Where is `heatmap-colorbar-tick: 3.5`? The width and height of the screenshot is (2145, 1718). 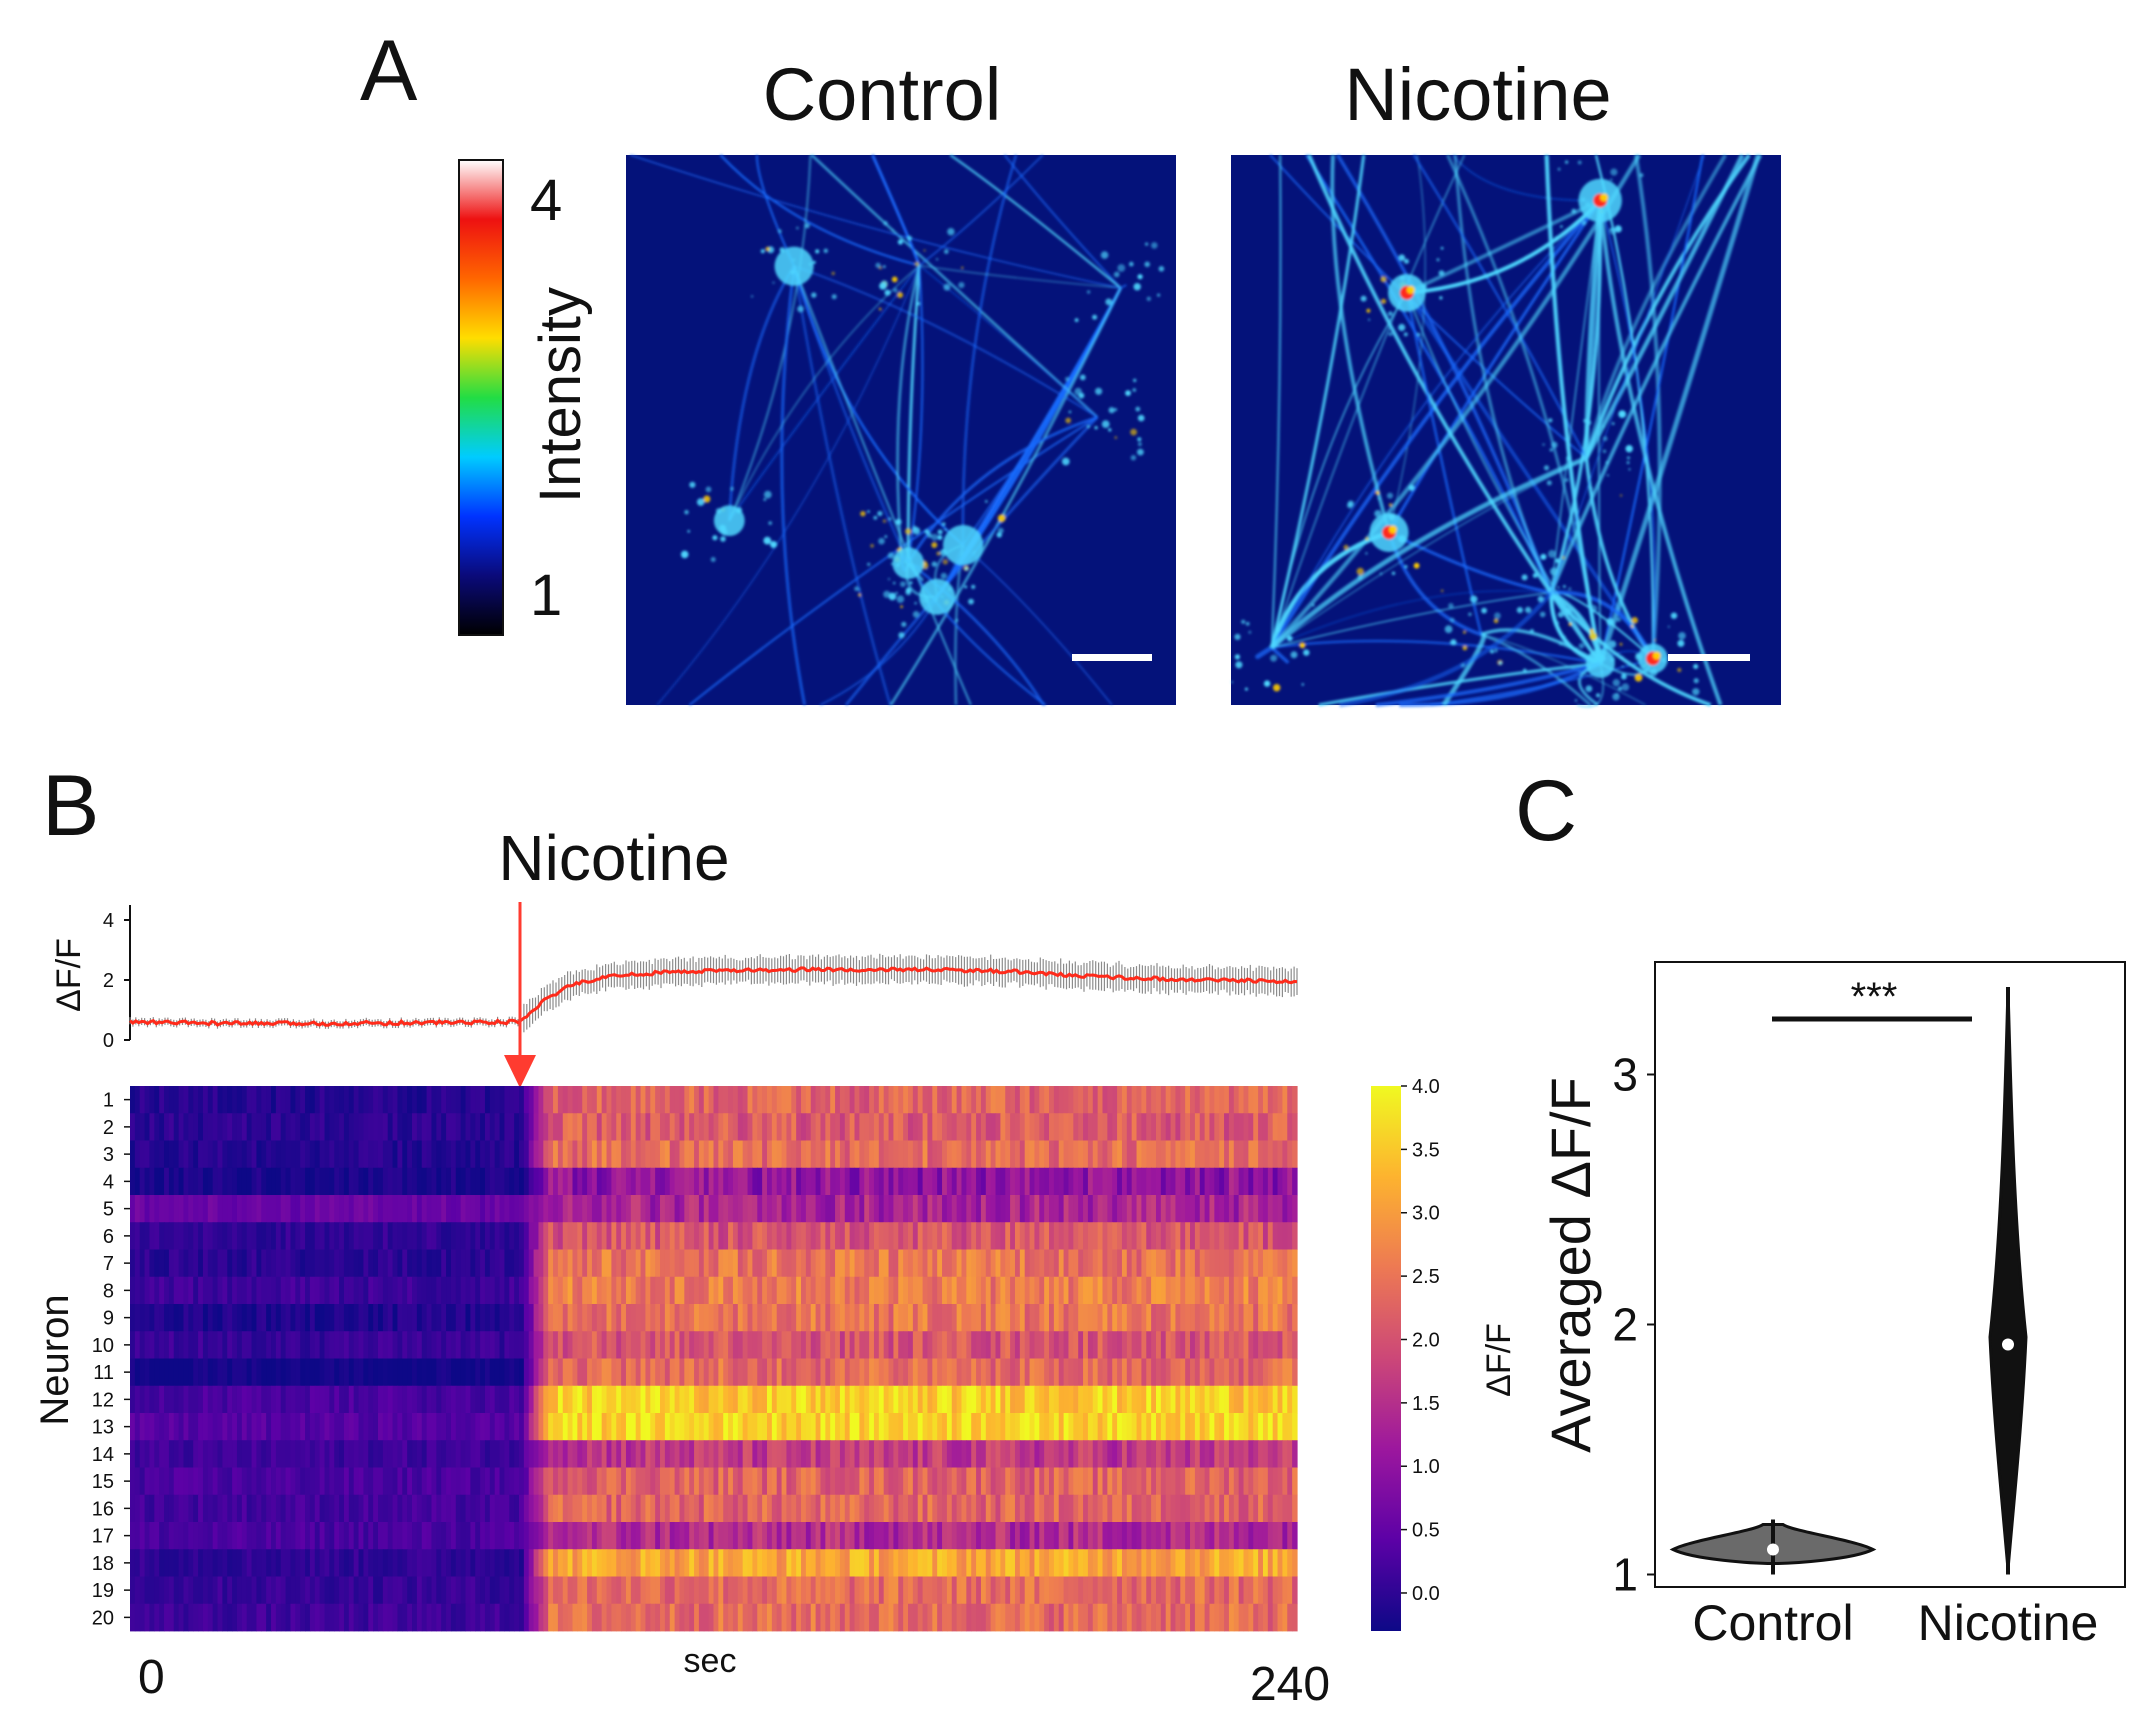
heatmap-colorbar-tick: 3.5 is located at coordinates (1426, 1150).